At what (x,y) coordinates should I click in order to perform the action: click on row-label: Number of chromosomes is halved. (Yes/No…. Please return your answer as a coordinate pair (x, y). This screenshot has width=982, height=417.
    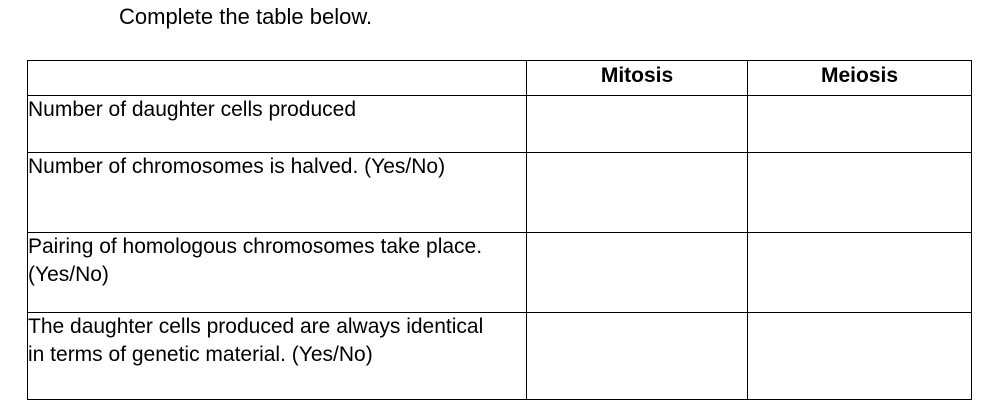
    Looking at the image, I should click on (277, 192).